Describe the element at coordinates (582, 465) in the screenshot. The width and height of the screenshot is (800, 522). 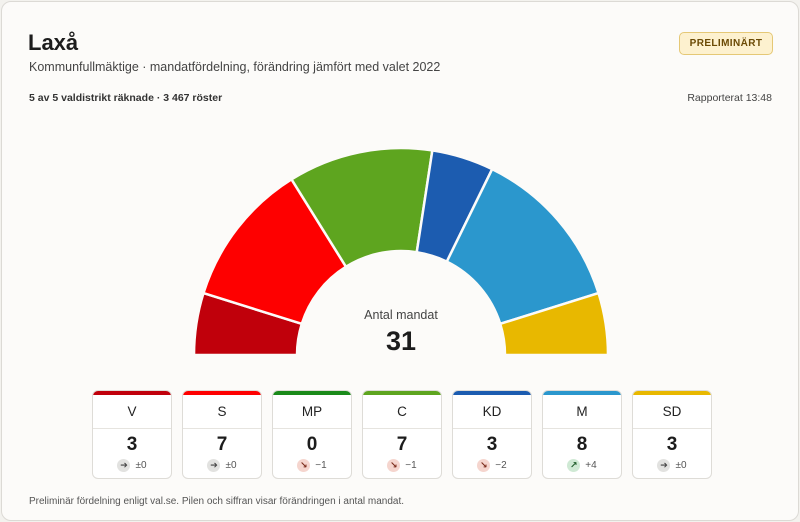
I see `party-change: ↗ +4` at that location.